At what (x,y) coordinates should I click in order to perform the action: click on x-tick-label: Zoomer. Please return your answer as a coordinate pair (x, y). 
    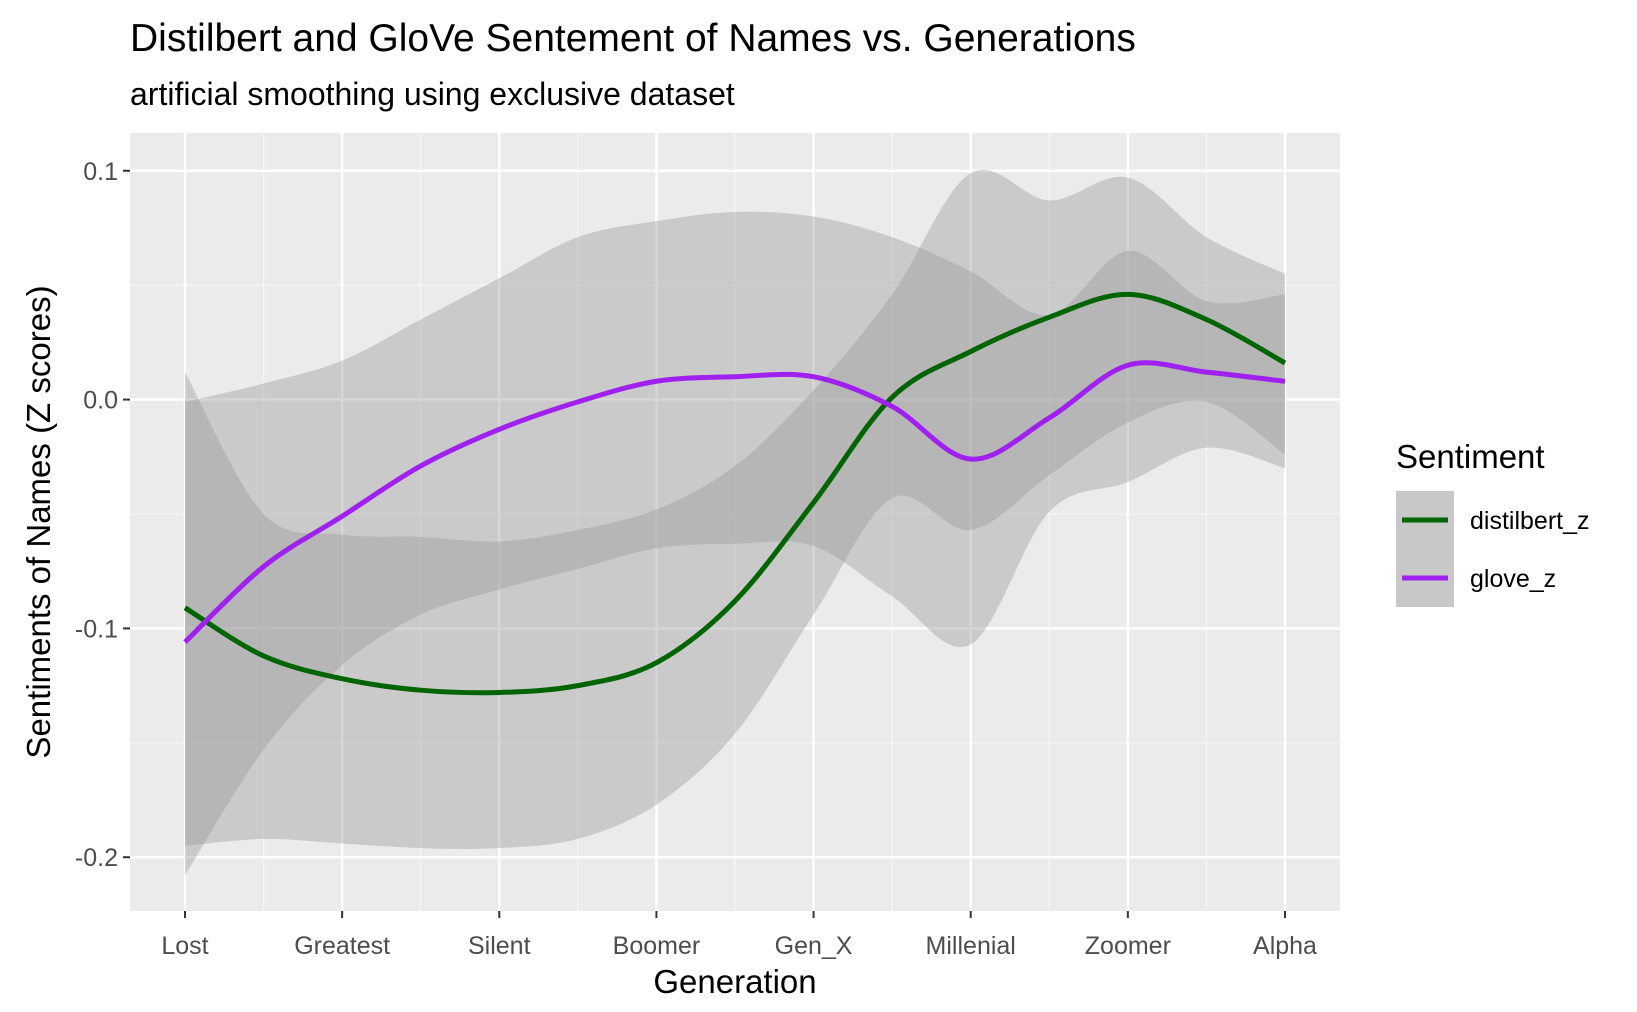
    Looking at the image, I should click on (1128, 946).